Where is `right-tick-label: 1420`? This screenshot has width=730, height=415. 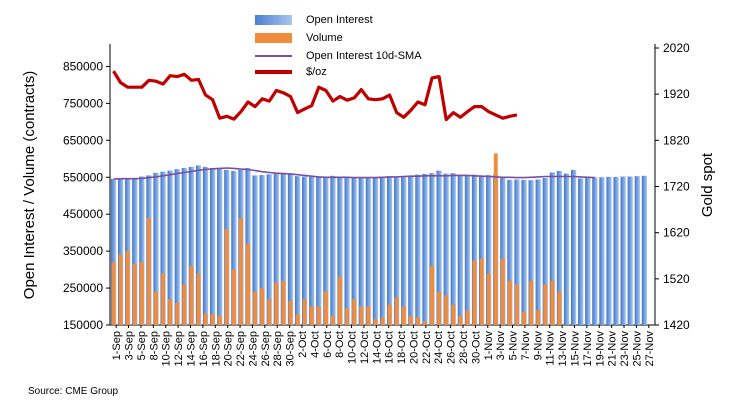 right-tick-label: 1420 is located at coordinates (676, 325).